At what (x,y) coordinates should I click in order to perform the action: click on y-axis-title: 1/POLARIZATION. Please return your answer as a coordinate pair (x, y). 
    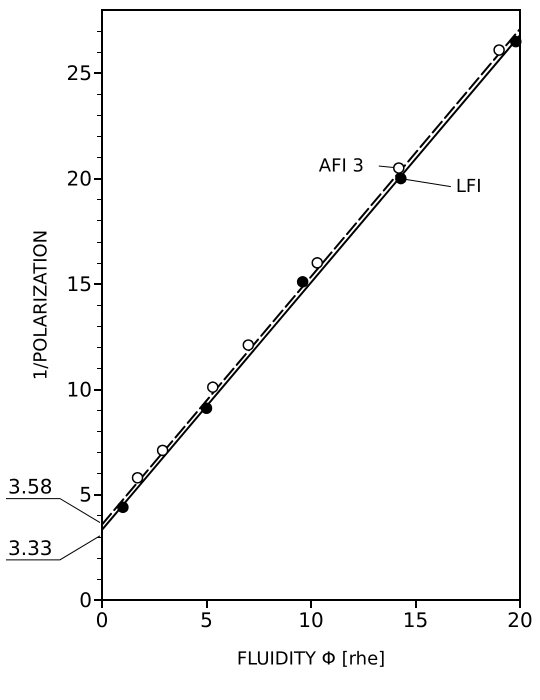
    Looking at the image, I should click on (41, 305).